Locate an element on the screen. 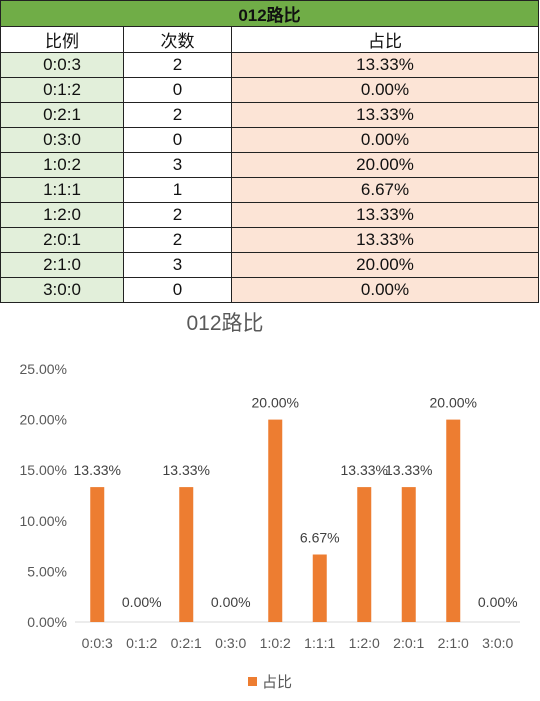  table-row: 1:2:0 2 13.33% is located at coordinates (269, 215).